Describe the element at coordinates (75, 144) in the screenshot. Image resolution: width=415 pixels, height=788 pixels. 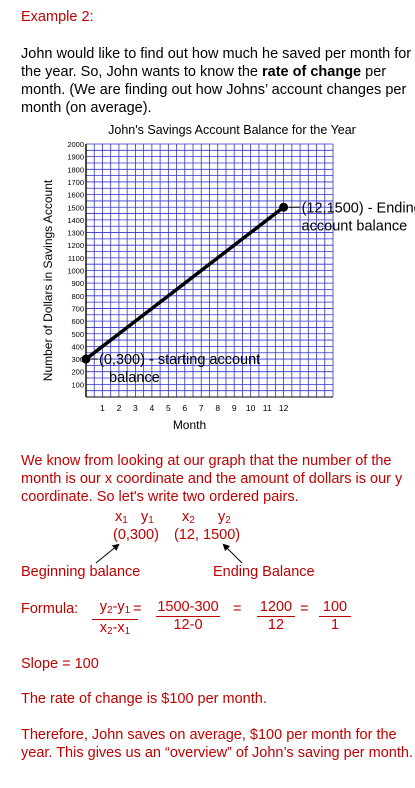
I see `y-tick-label: 2000` at that location.